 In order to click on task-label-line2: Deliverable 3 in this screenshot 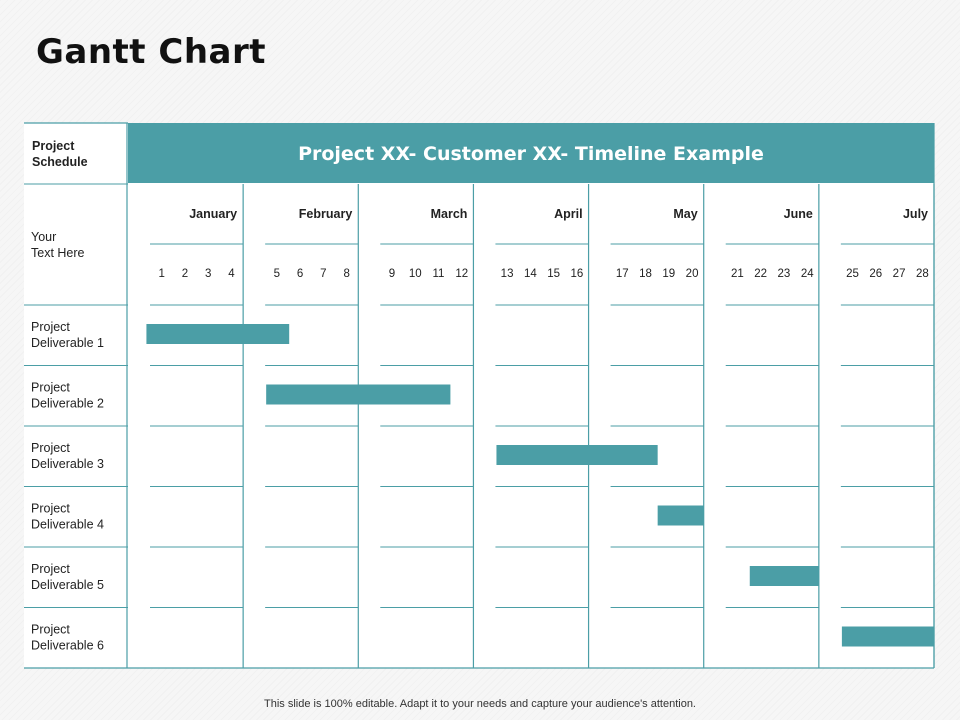, I will do `click(67, 464)`.